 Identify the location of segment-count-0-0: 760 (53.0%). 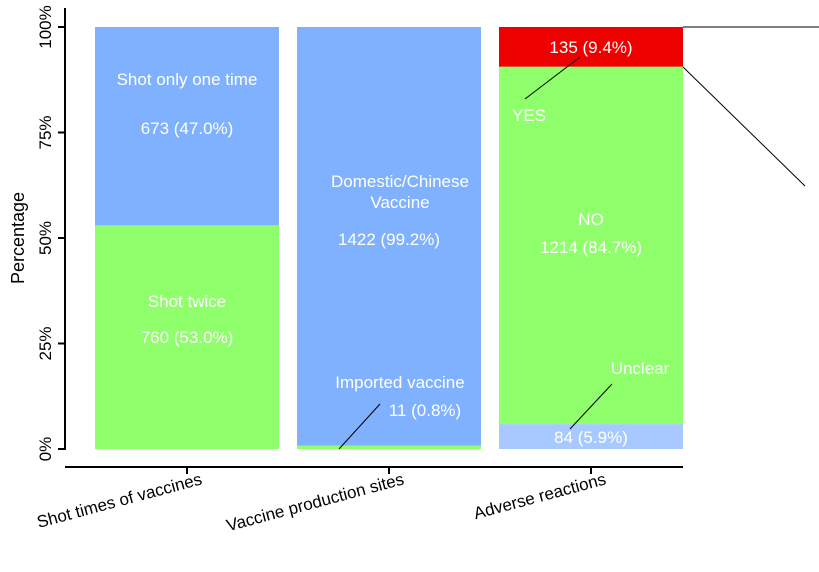
(187, 337).